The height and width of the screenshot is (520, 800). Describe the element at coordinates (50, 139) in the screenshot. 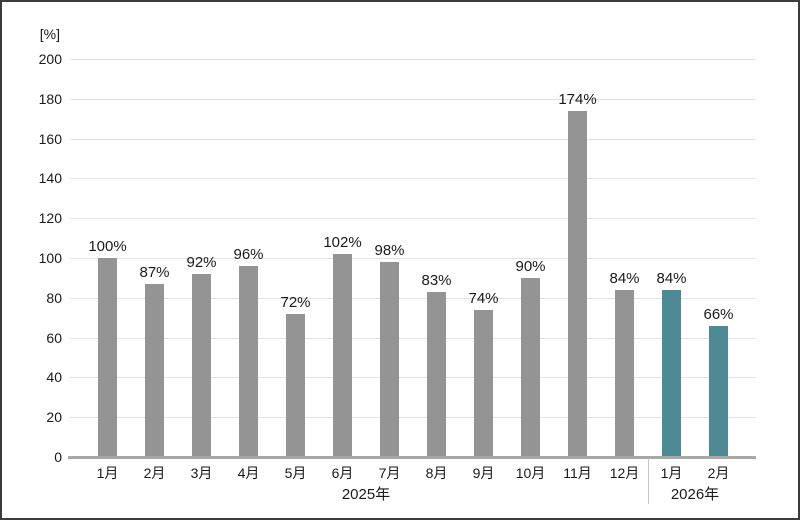

I see `y-axis-tick-label: 160` at that location.